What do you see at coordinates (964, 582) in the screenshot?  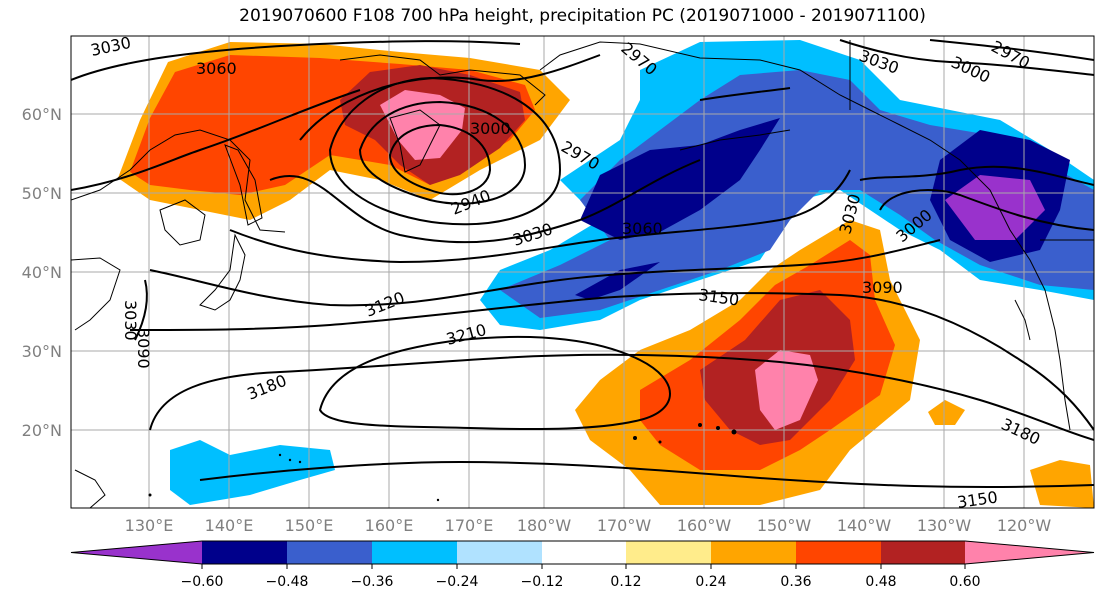 I see `colorbar-tick-label: 0.60` at bounding box center [964, 582].